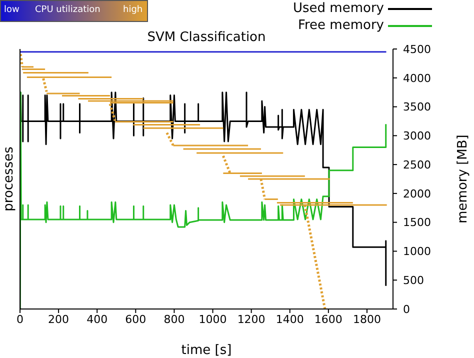 This screenshot has height=358, width=474. What do you see at coordinates (12, 10) in the screenshot?
I see `color-bar-label: low` at bounding box center [12, 10].